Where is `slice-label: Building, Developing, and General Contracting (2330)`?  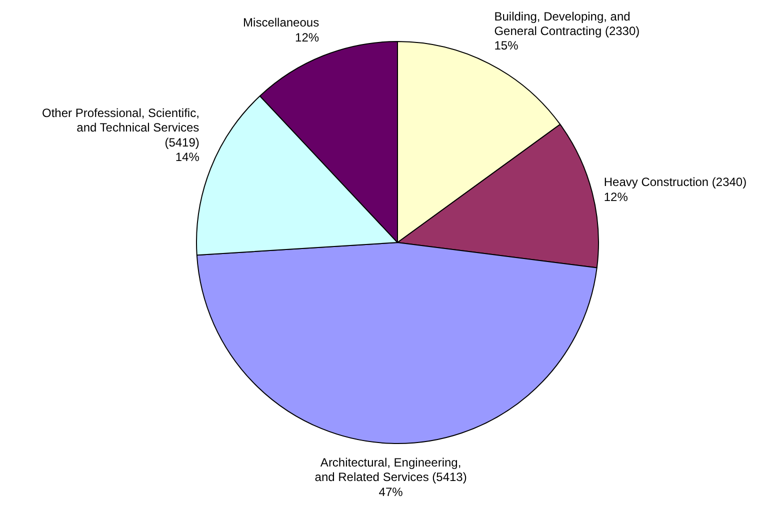 slice-label: Building, Developing, and General Contracting (2330) is located at coordinates (567, 23).